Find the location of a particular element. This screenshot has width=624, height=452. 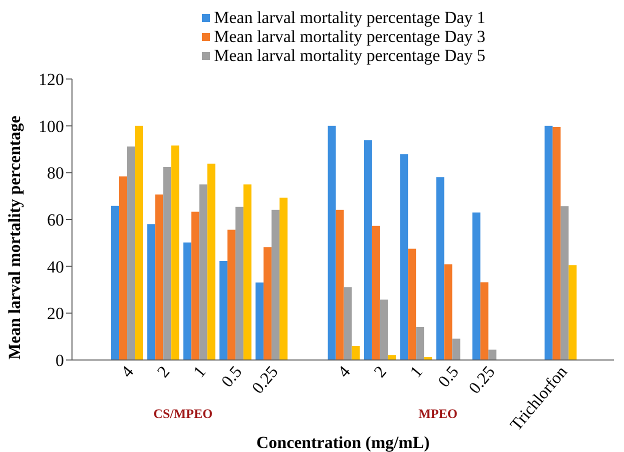

legend-label: Mean larval mortality percentage Day 5 is located at coordinates (350, 55).